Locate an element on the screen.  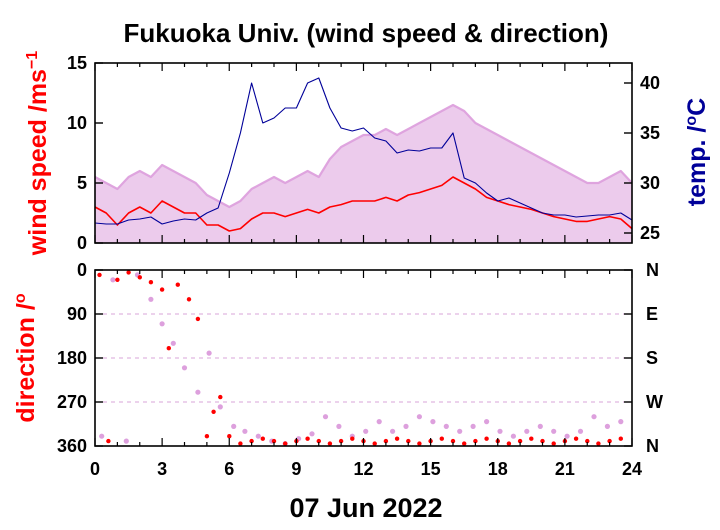
time-tick-label-21: 21 is located at coordinates (565, 469).